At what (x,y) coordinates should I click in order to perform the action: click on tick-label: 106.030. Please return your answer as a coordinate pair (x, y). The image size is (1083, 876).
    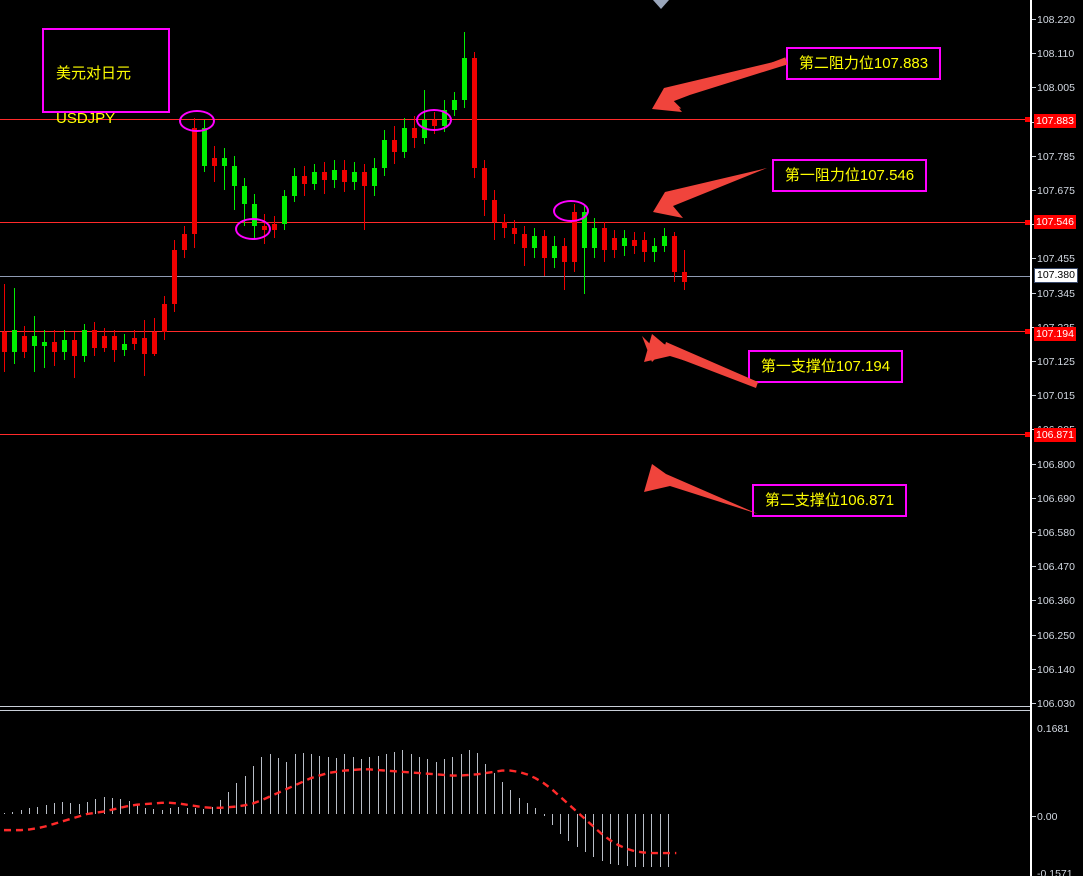
    Looking at the image, I should click on (1056, 704).